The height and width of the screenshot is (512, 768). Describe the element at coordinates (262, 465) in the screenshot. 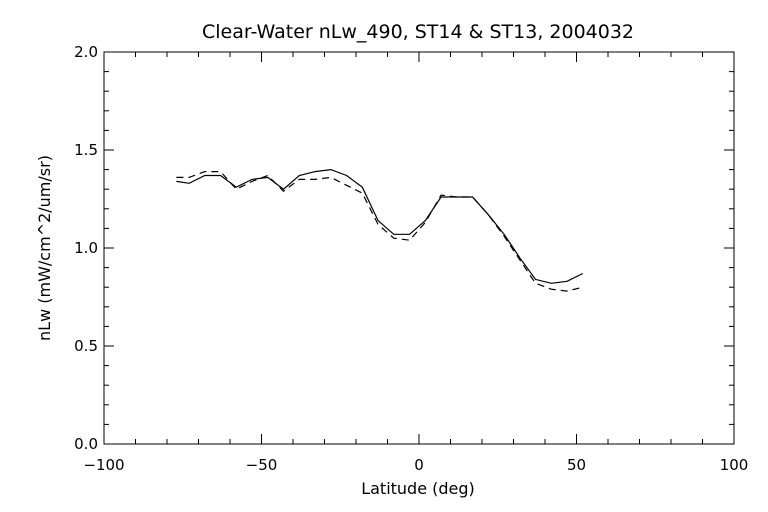

I see `x-tick-label: −50` at that location.